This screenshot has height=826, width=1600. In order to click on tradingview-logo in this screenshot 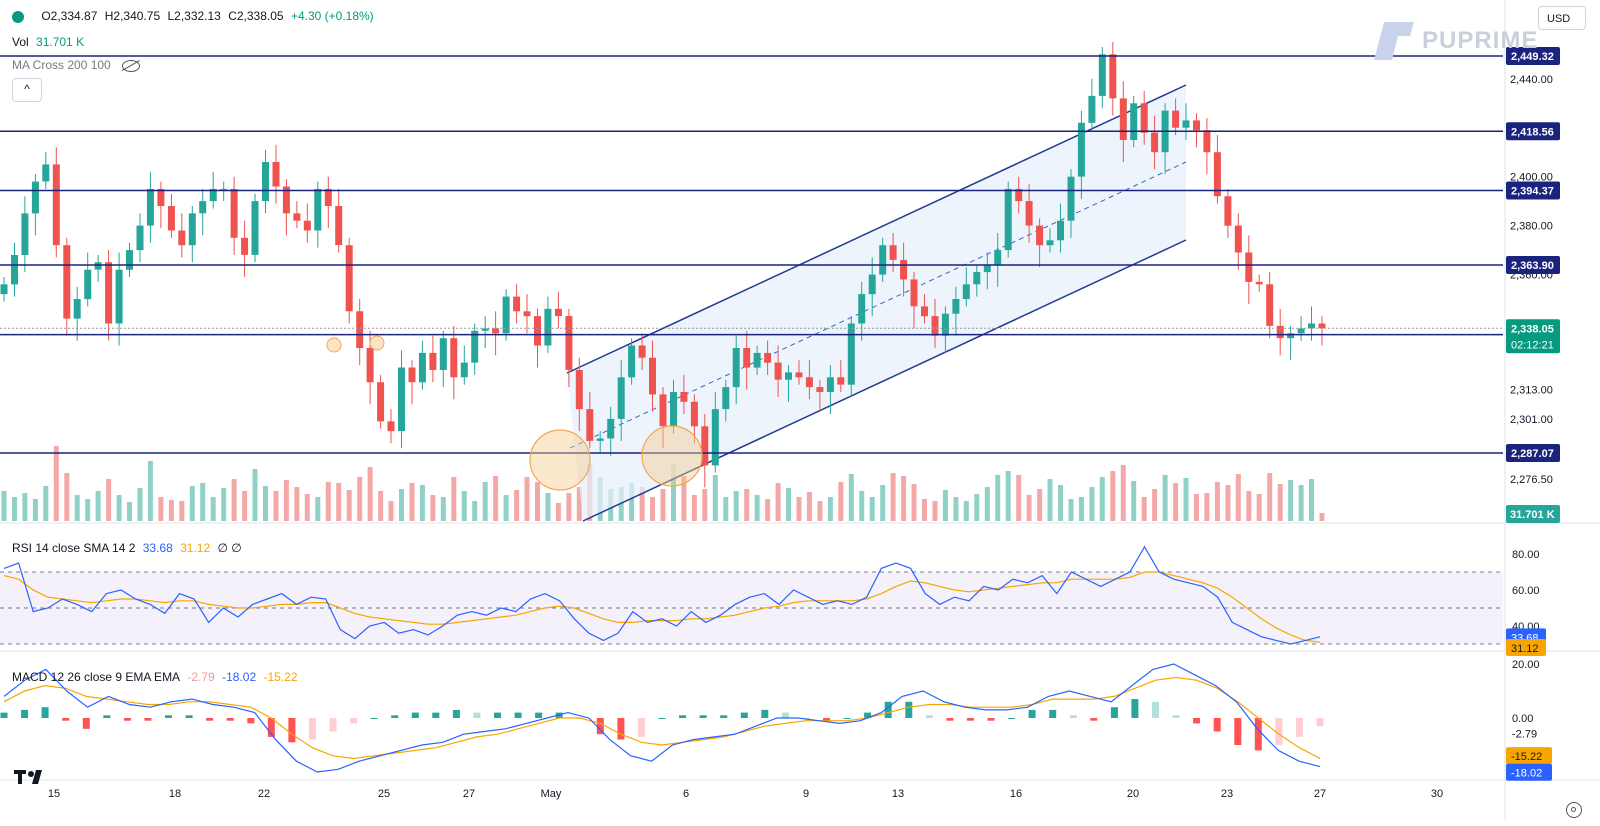, I will do `click(32, 777)`.